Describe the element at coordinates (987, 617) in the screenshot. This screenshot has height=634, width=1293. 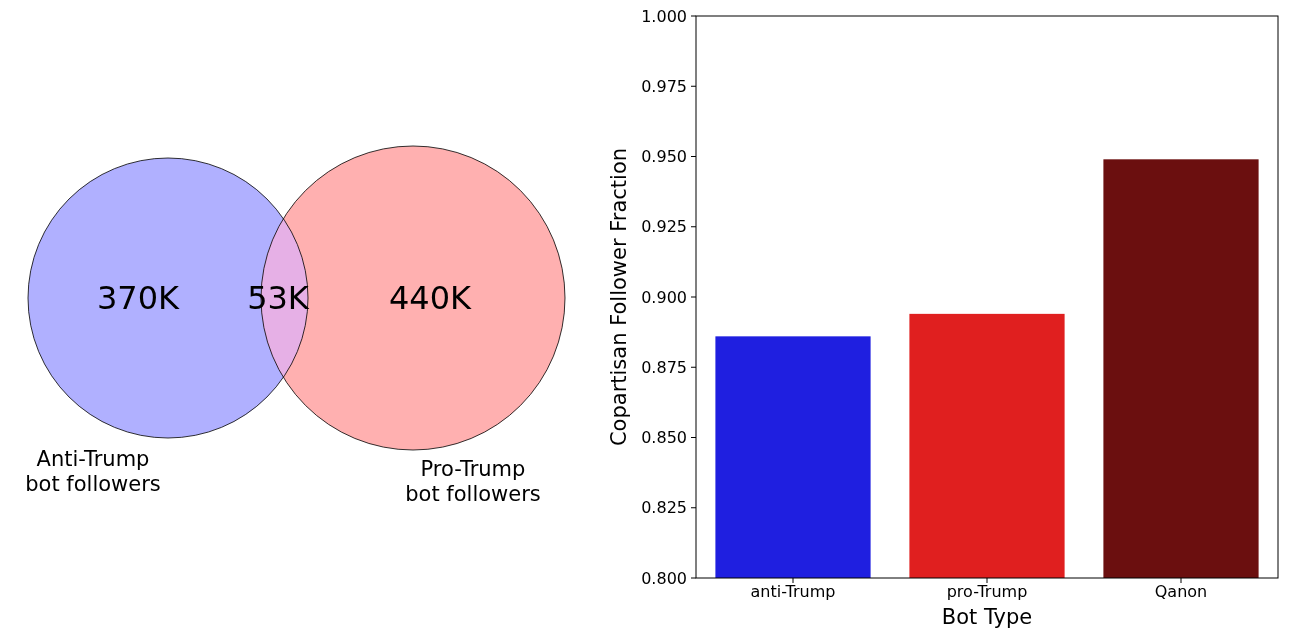
I see `x-axis-title: Bot Type` at that location.